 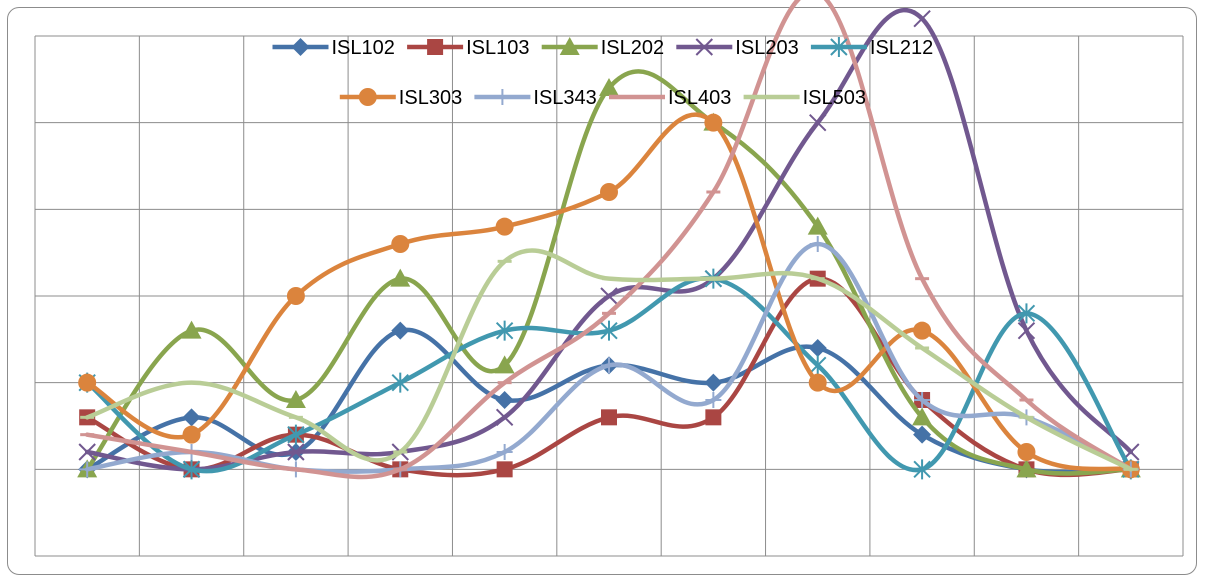 I want to click on legend-item-isl303: ISL303, so click(x=400, y=98).